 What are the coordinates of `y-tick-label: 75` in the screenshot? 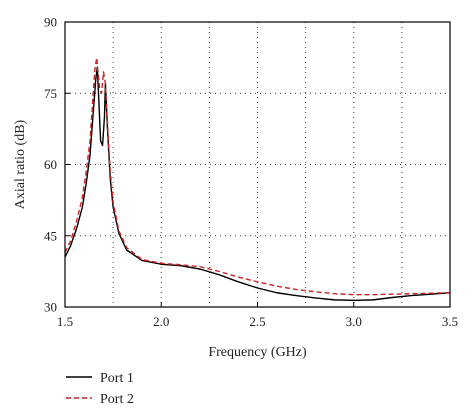 It's located at (50, 93).